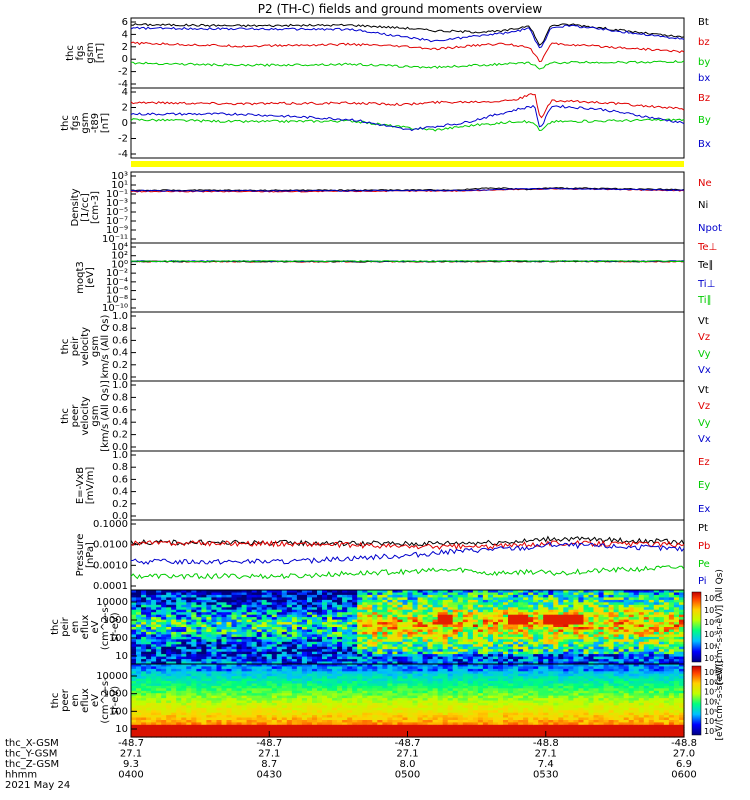  What do you see at coordinates (703, 528) in the screenshot?
I see `legend-label: Pt` at bounding box center [703, 528].